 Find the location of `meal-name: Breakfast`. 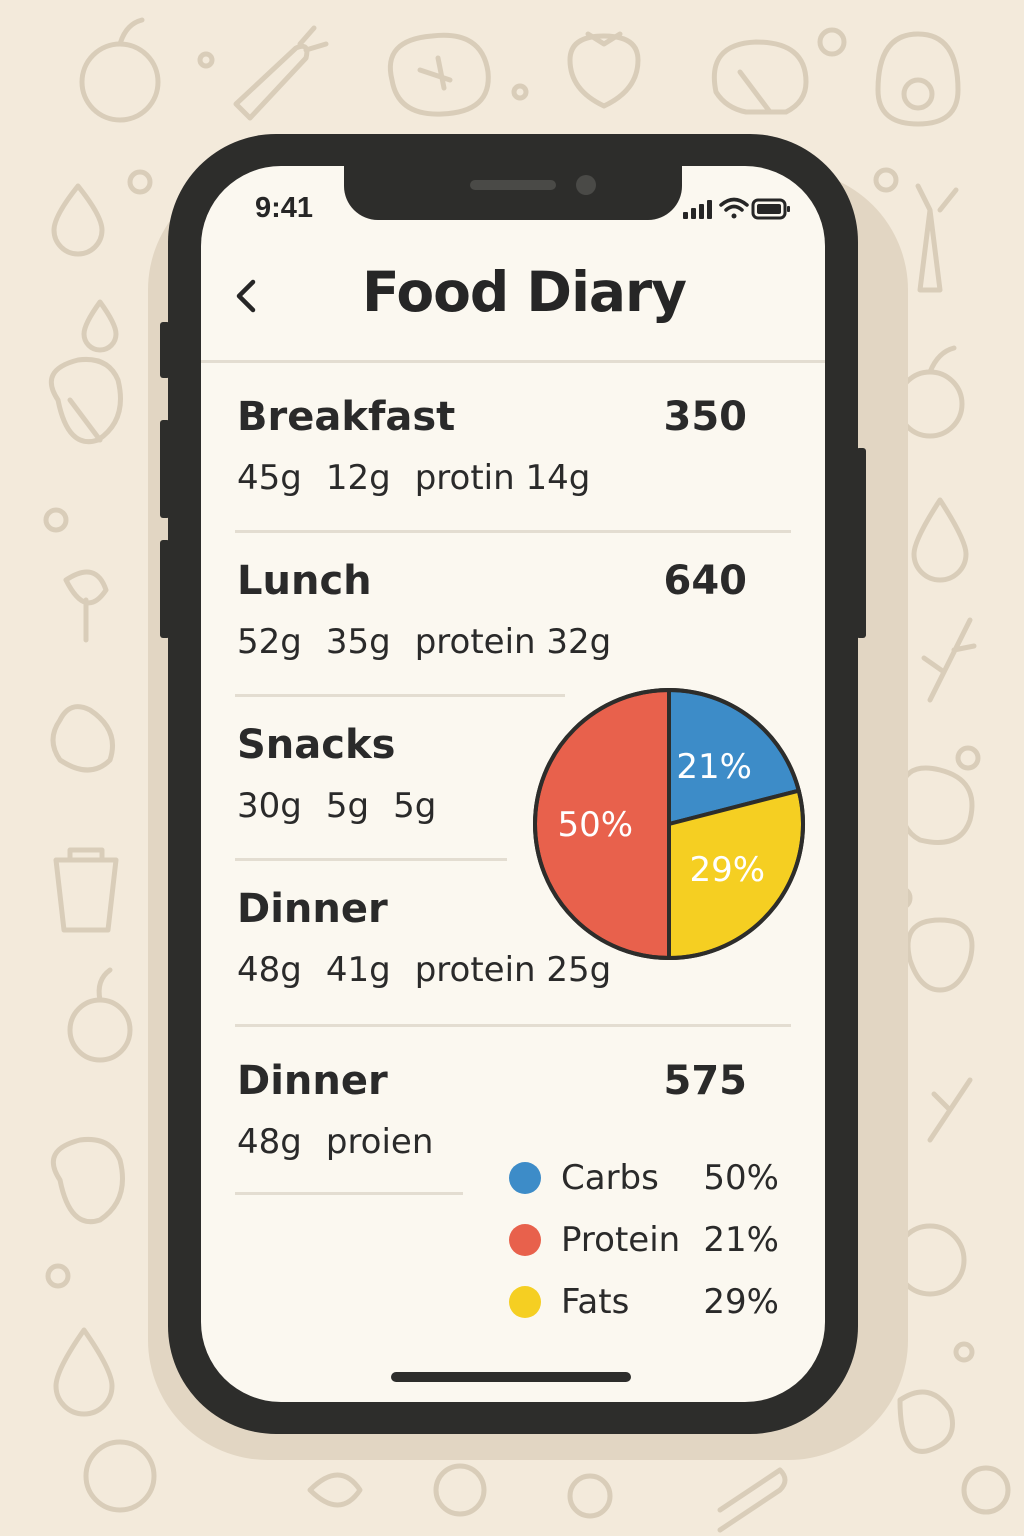

meal-name: Breakfast is located at coordinates (346, 417).